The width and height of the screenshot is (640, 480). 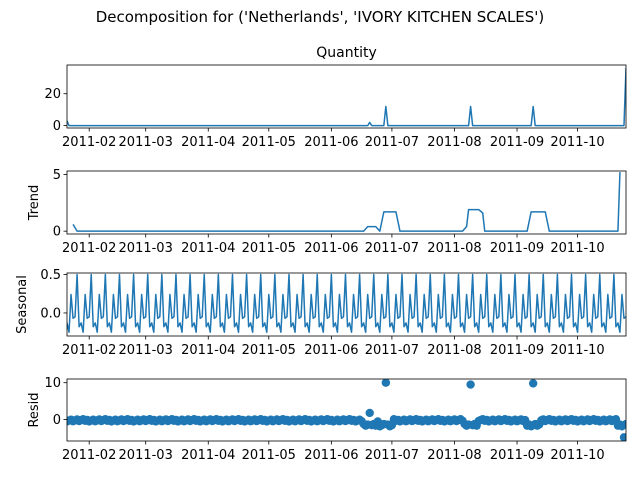 What do you see at coordinates (52, 383) in the screenshot?
I see `y-tick-label: 10` at bounding box center [52, 383].